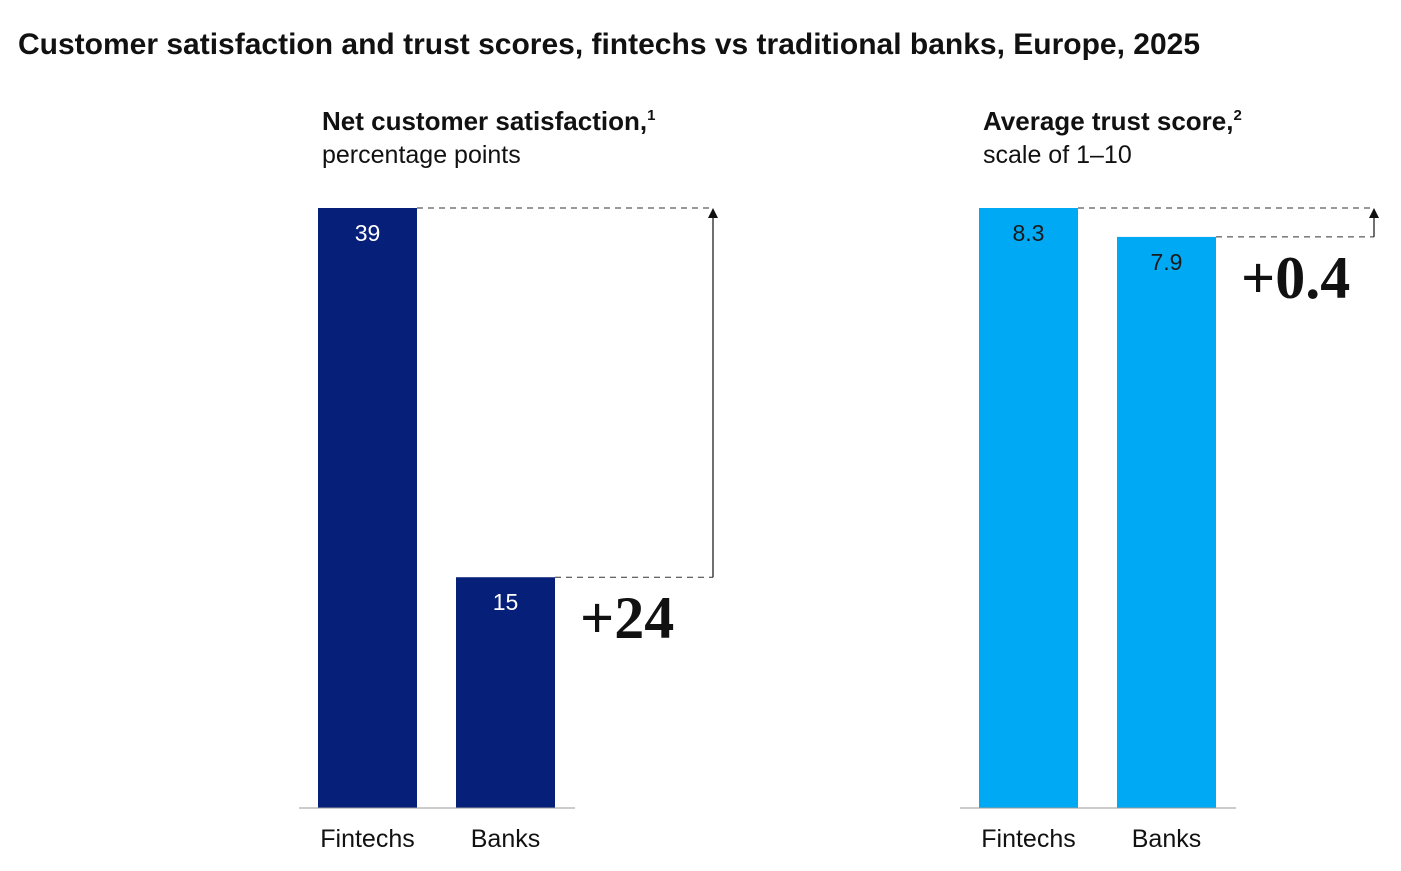  I want to click on difference-annotation: +0.4, so click(1295, 278).